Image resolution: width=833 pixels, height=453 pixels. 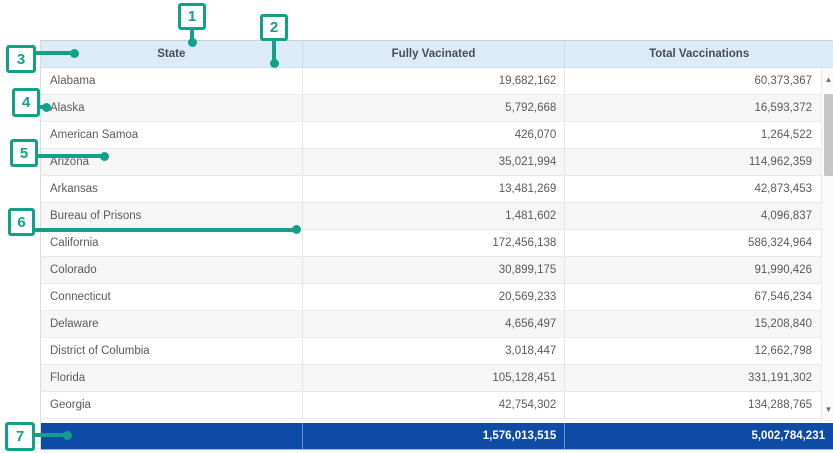 I want to click on state-cell: Connecticut, so click(x=172, y=297).